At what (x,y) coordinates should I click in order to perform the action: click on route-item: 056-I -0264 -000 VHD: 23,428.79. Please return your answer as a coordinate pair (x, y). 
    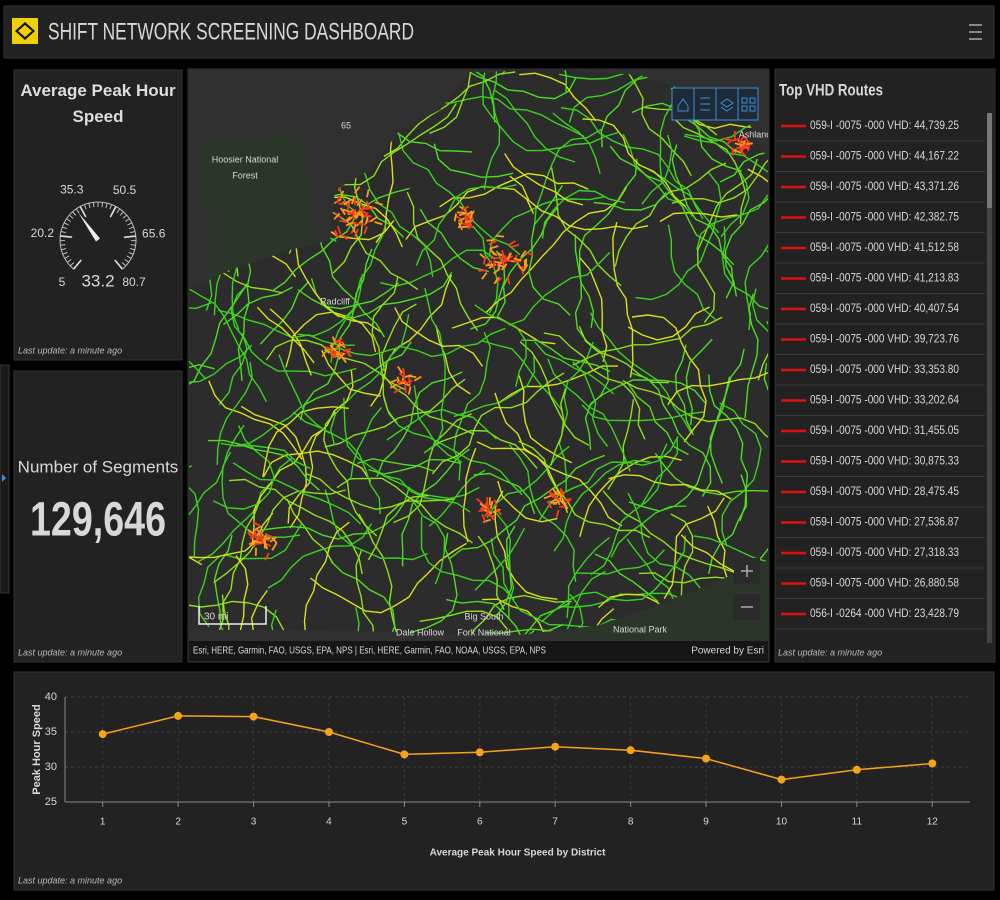
    Looking at the image, I should click on (884, 613).